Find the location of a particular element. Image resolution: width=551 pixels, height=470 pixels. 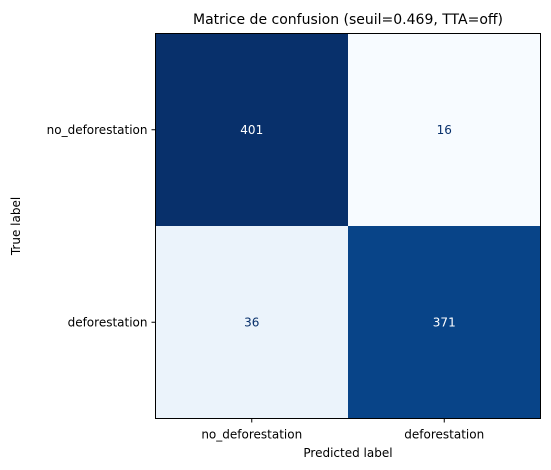

cell-value-label: 401 is located at coordinates (251, 130).